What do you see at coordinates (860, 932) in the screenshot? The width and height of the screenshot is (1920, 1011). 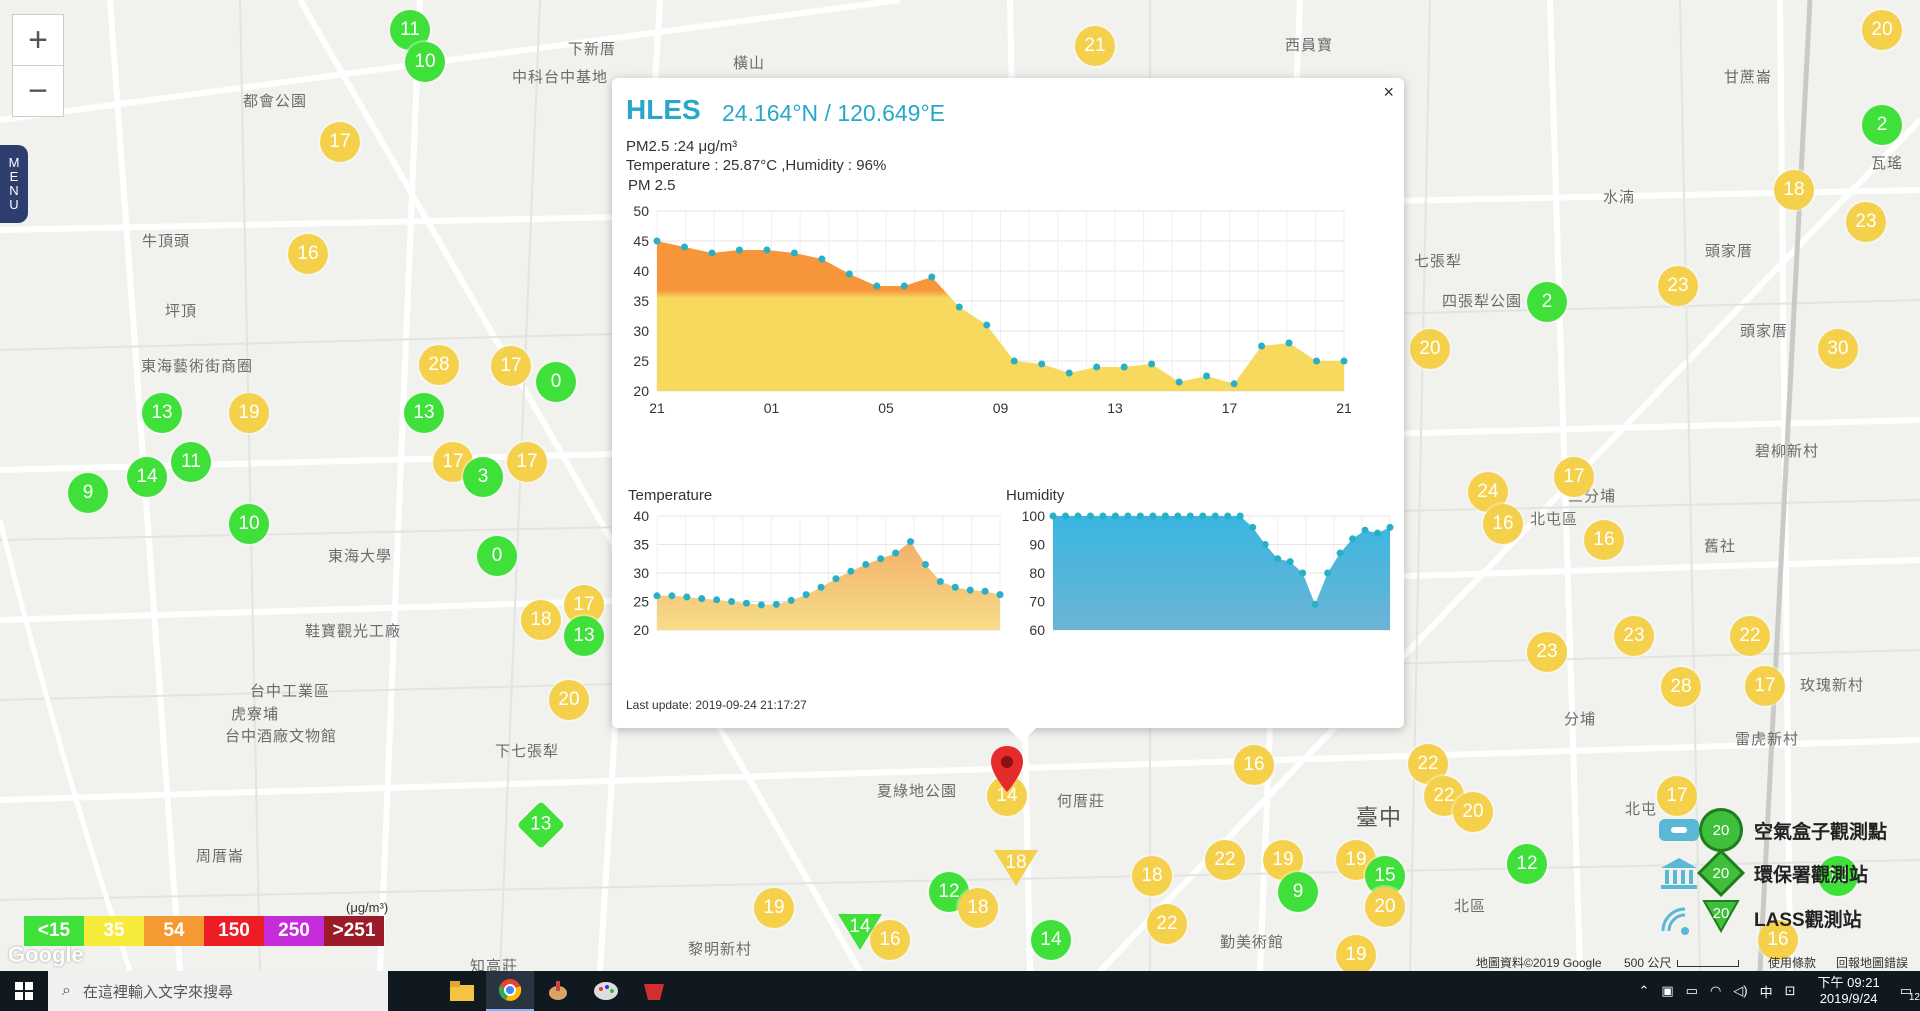 I see `lass-station-marker: 14` at bounding box center [860, 932].